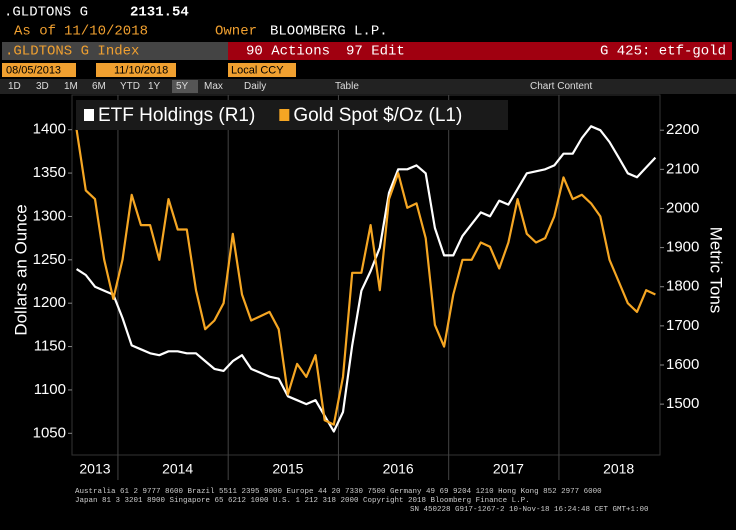 The image size is (736, 530). I want to click on y2-tick-label: 2200, so click(682, 129).